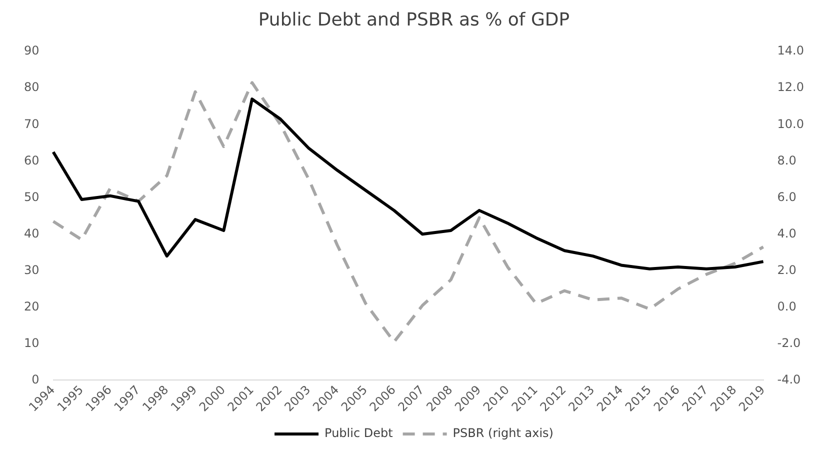 The image size is (828, 454). What do you see at coordinates (414, 19) in the screenshot?
I see `chart-title: Public Debt and PSBR as % of GDP` at bounding box center [414, 19].